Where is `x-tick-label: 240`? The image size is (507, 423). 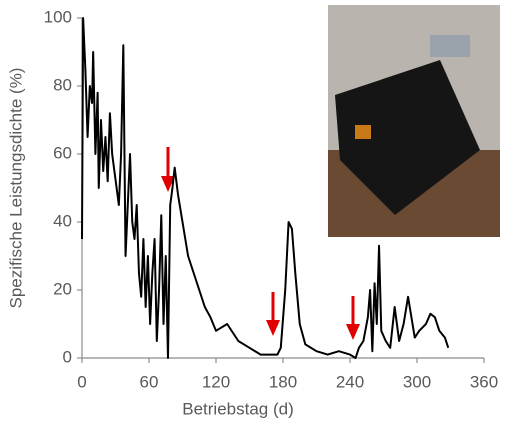
x-tick-label: 240 is located at coordinates (350, 381).